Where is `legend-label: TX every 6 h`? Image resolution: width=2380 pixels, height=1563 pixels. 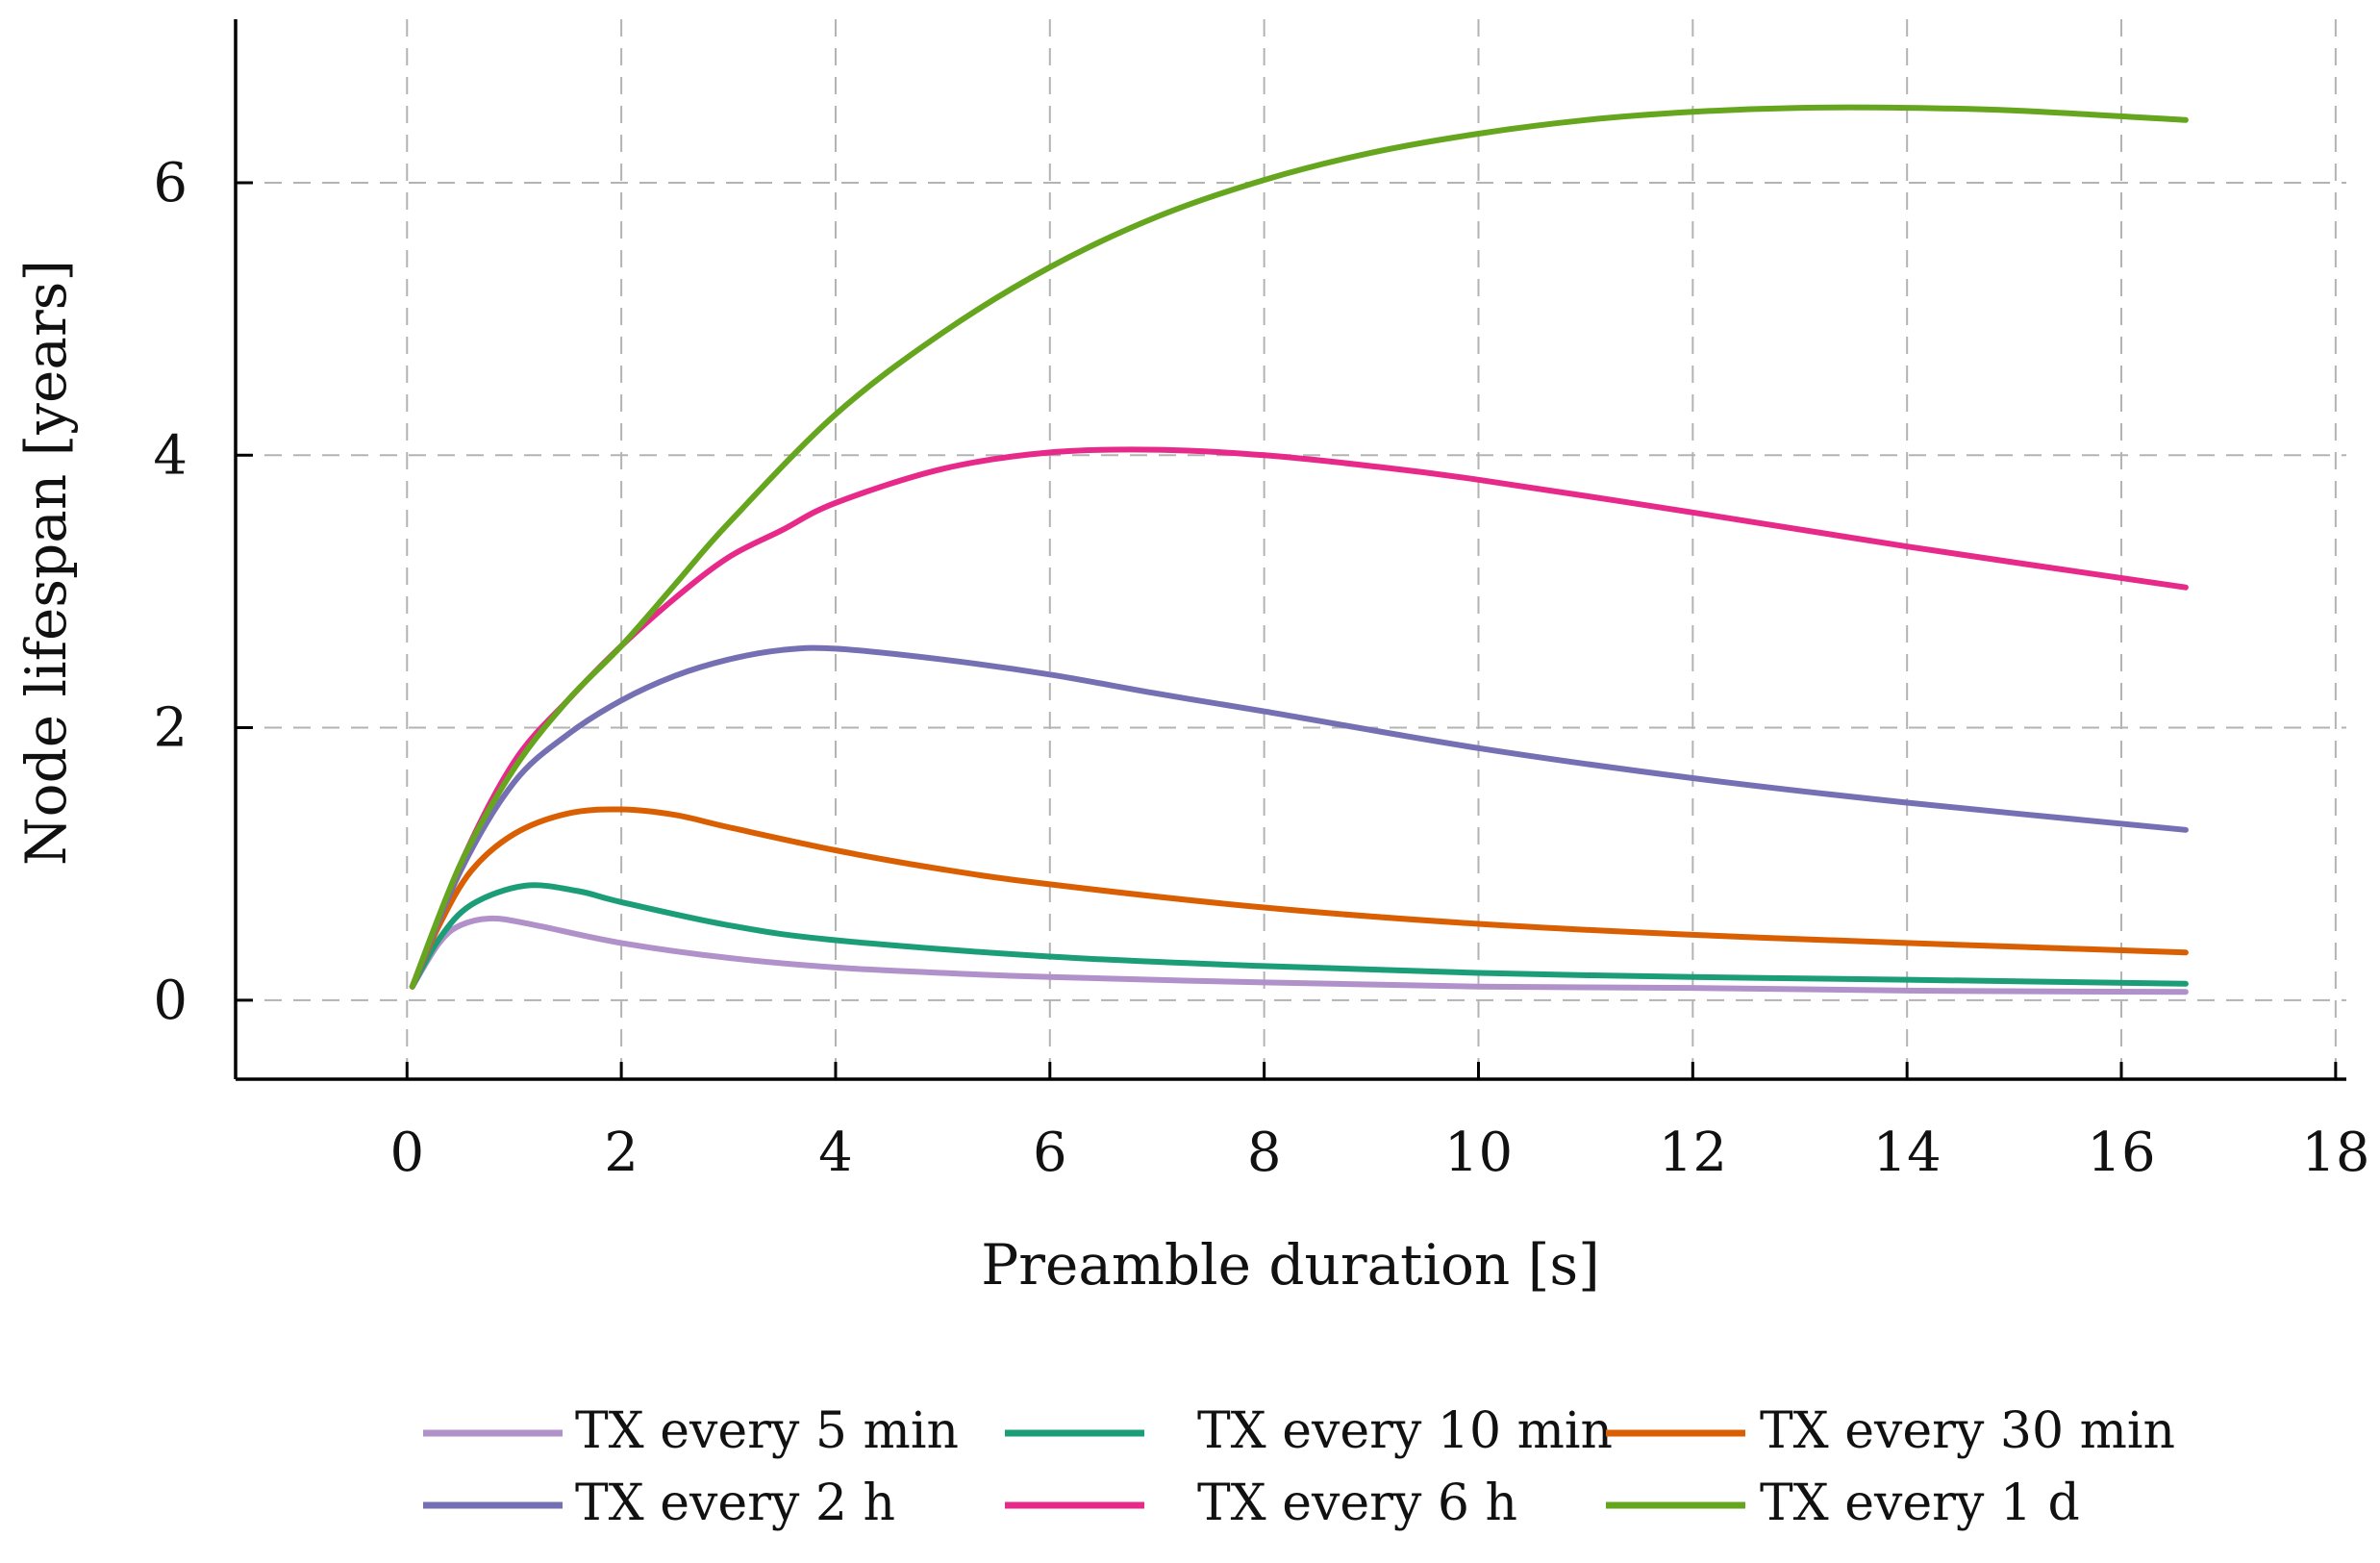 legend-label: TX every 6 h is located at coordinates (1357, 1503).